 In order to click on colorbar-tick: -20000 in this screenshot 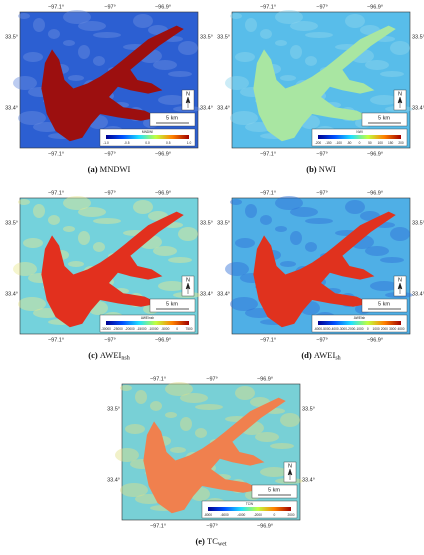, I will do `click(130, 329)`.